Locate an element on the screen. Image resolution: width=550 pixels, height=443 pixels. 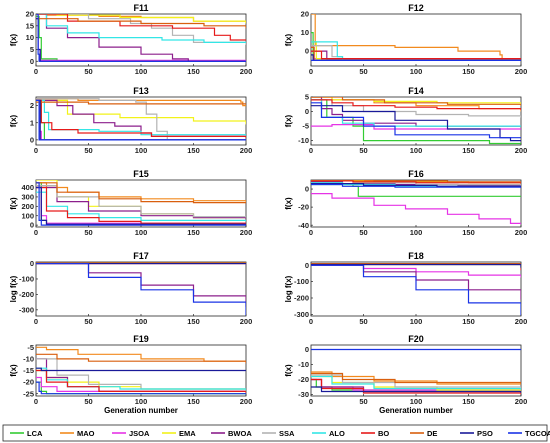
y-tick-label: -10 is located at coordinates (303, 140).